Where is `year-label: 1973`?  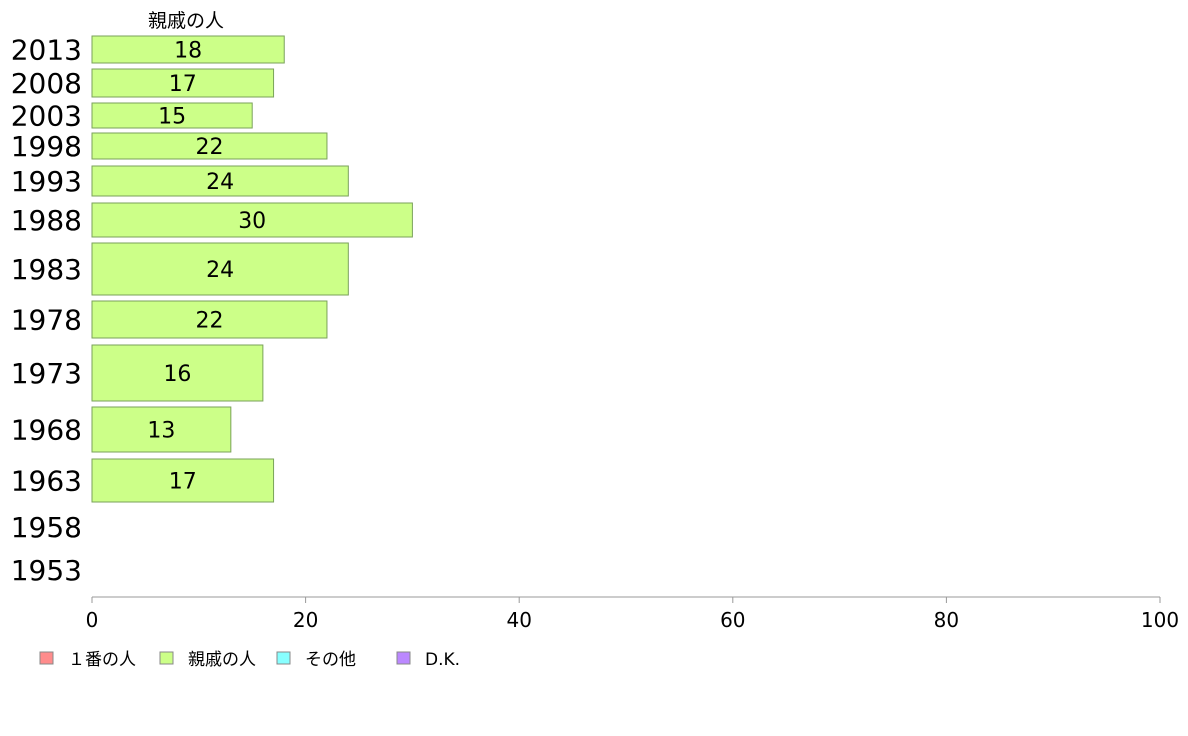 year-label: 1973 is located at coordinates (46, 373).